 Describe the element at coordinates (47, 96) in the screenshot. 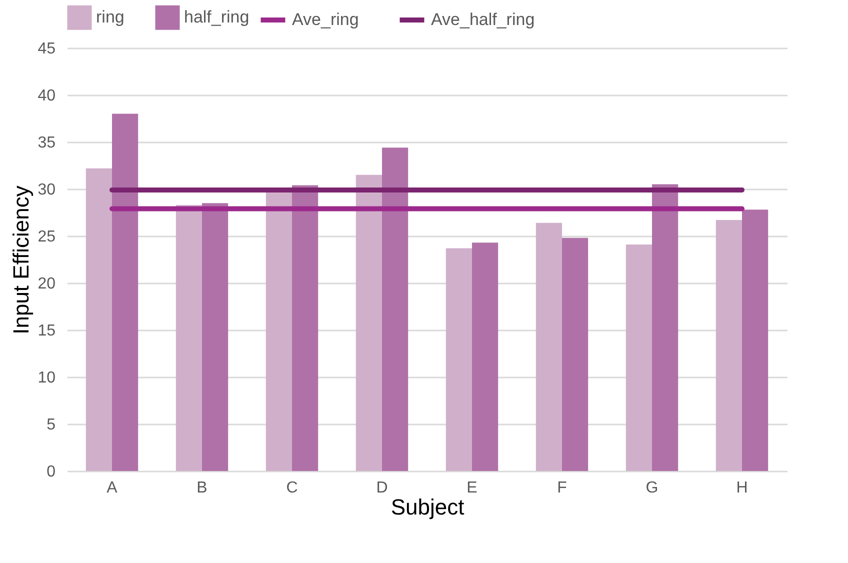

I see `y-tick-label: 40` at that location.